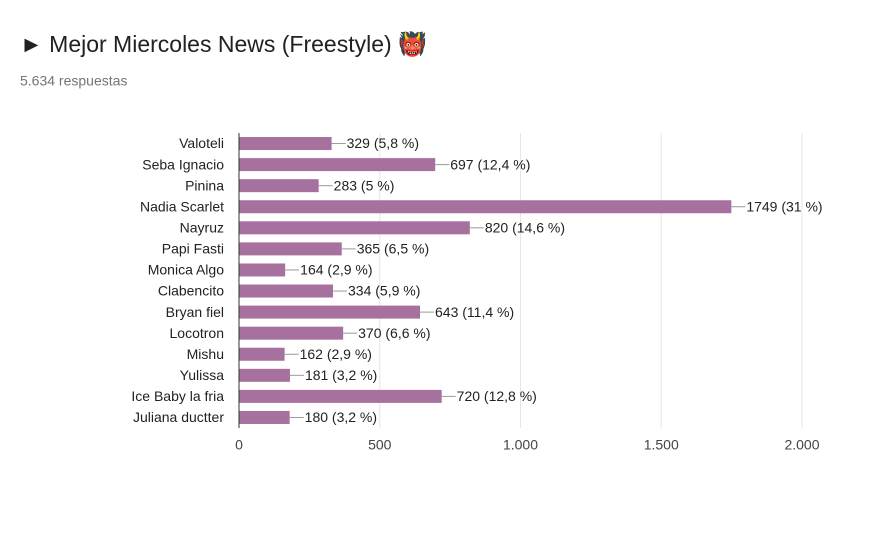  I want to click on y-tick-label: Clabencito, so click(191, 291).